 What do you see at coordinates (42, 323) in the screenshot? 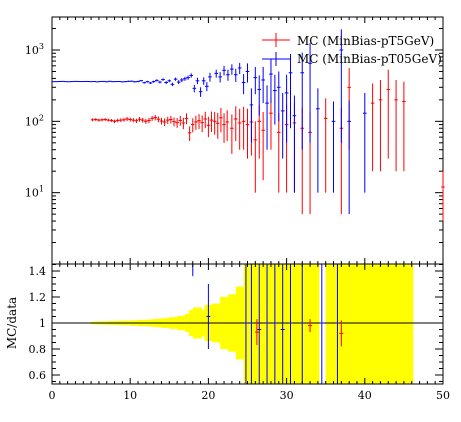
I see `y-tick-label-ratio: 1` at bounding box center [42, 323].